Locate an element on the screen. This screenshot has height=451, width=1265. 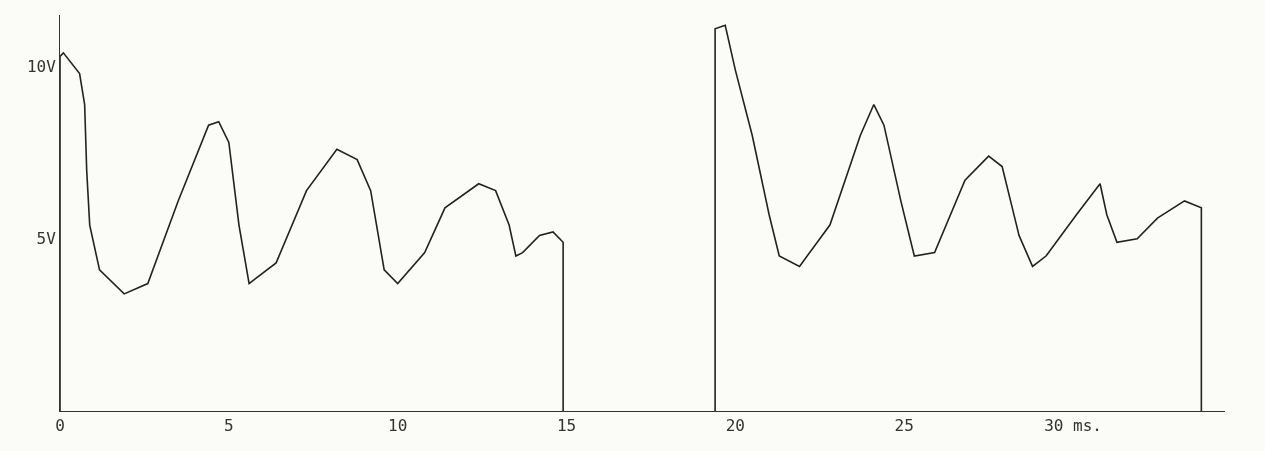
x-tick-label: 20 is located at coordinates (735, 426).